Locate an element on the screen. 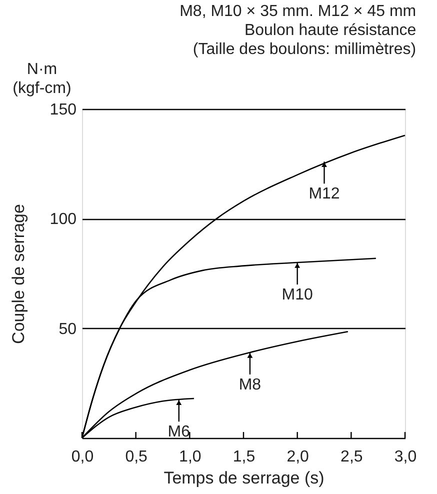 This screenshot has width=437, height=494. y-tick-label: 150 is located at coordinates (63, 110).